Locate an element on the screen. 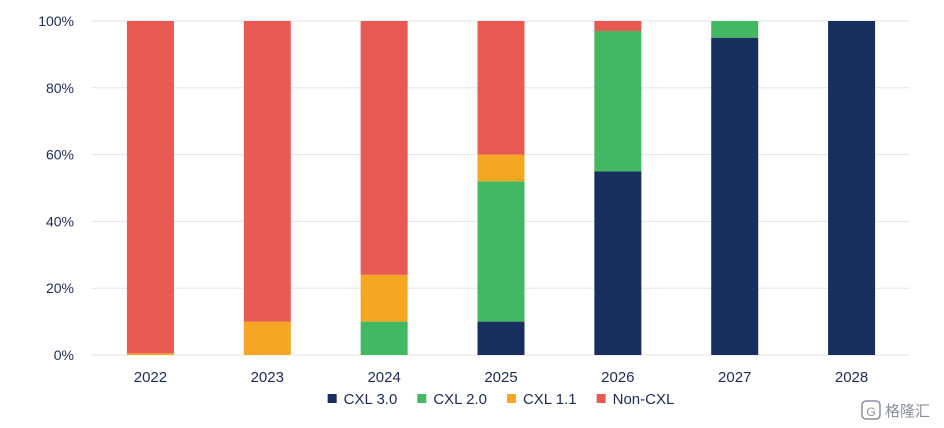 This screenshot has width=944, height=428. legend-label: CXL 1.1 is located at coordinates (550, 399).